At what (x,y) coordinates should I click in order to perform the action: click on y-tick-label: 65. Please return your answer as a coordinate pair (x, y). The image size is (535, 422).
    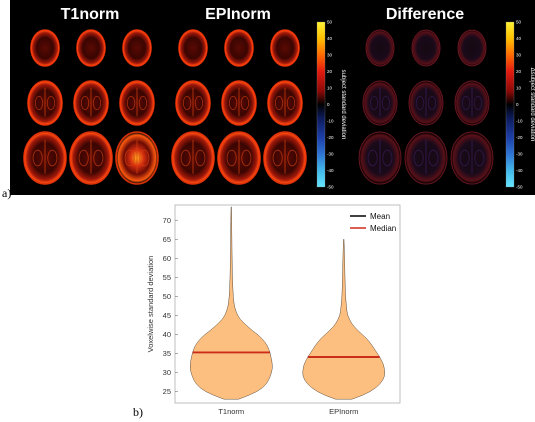
    Looking at the image, I should click on (167, 239).